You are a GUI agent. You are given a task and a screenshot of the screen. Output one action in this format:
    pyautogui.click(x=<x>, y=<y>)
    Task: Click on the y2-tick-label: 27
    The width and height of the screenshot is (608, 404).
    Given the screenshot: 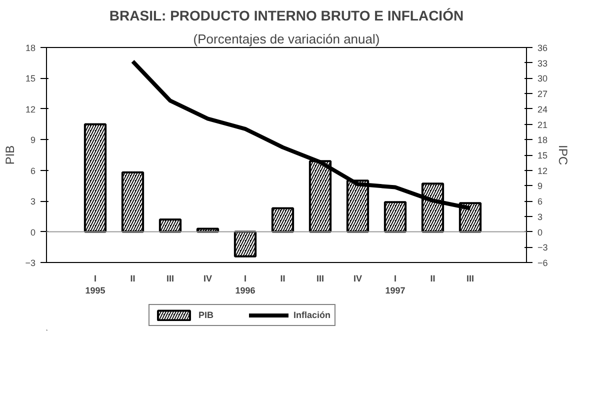 What is the action you would take?
    pyautogui.click(x=543, y=94)
    